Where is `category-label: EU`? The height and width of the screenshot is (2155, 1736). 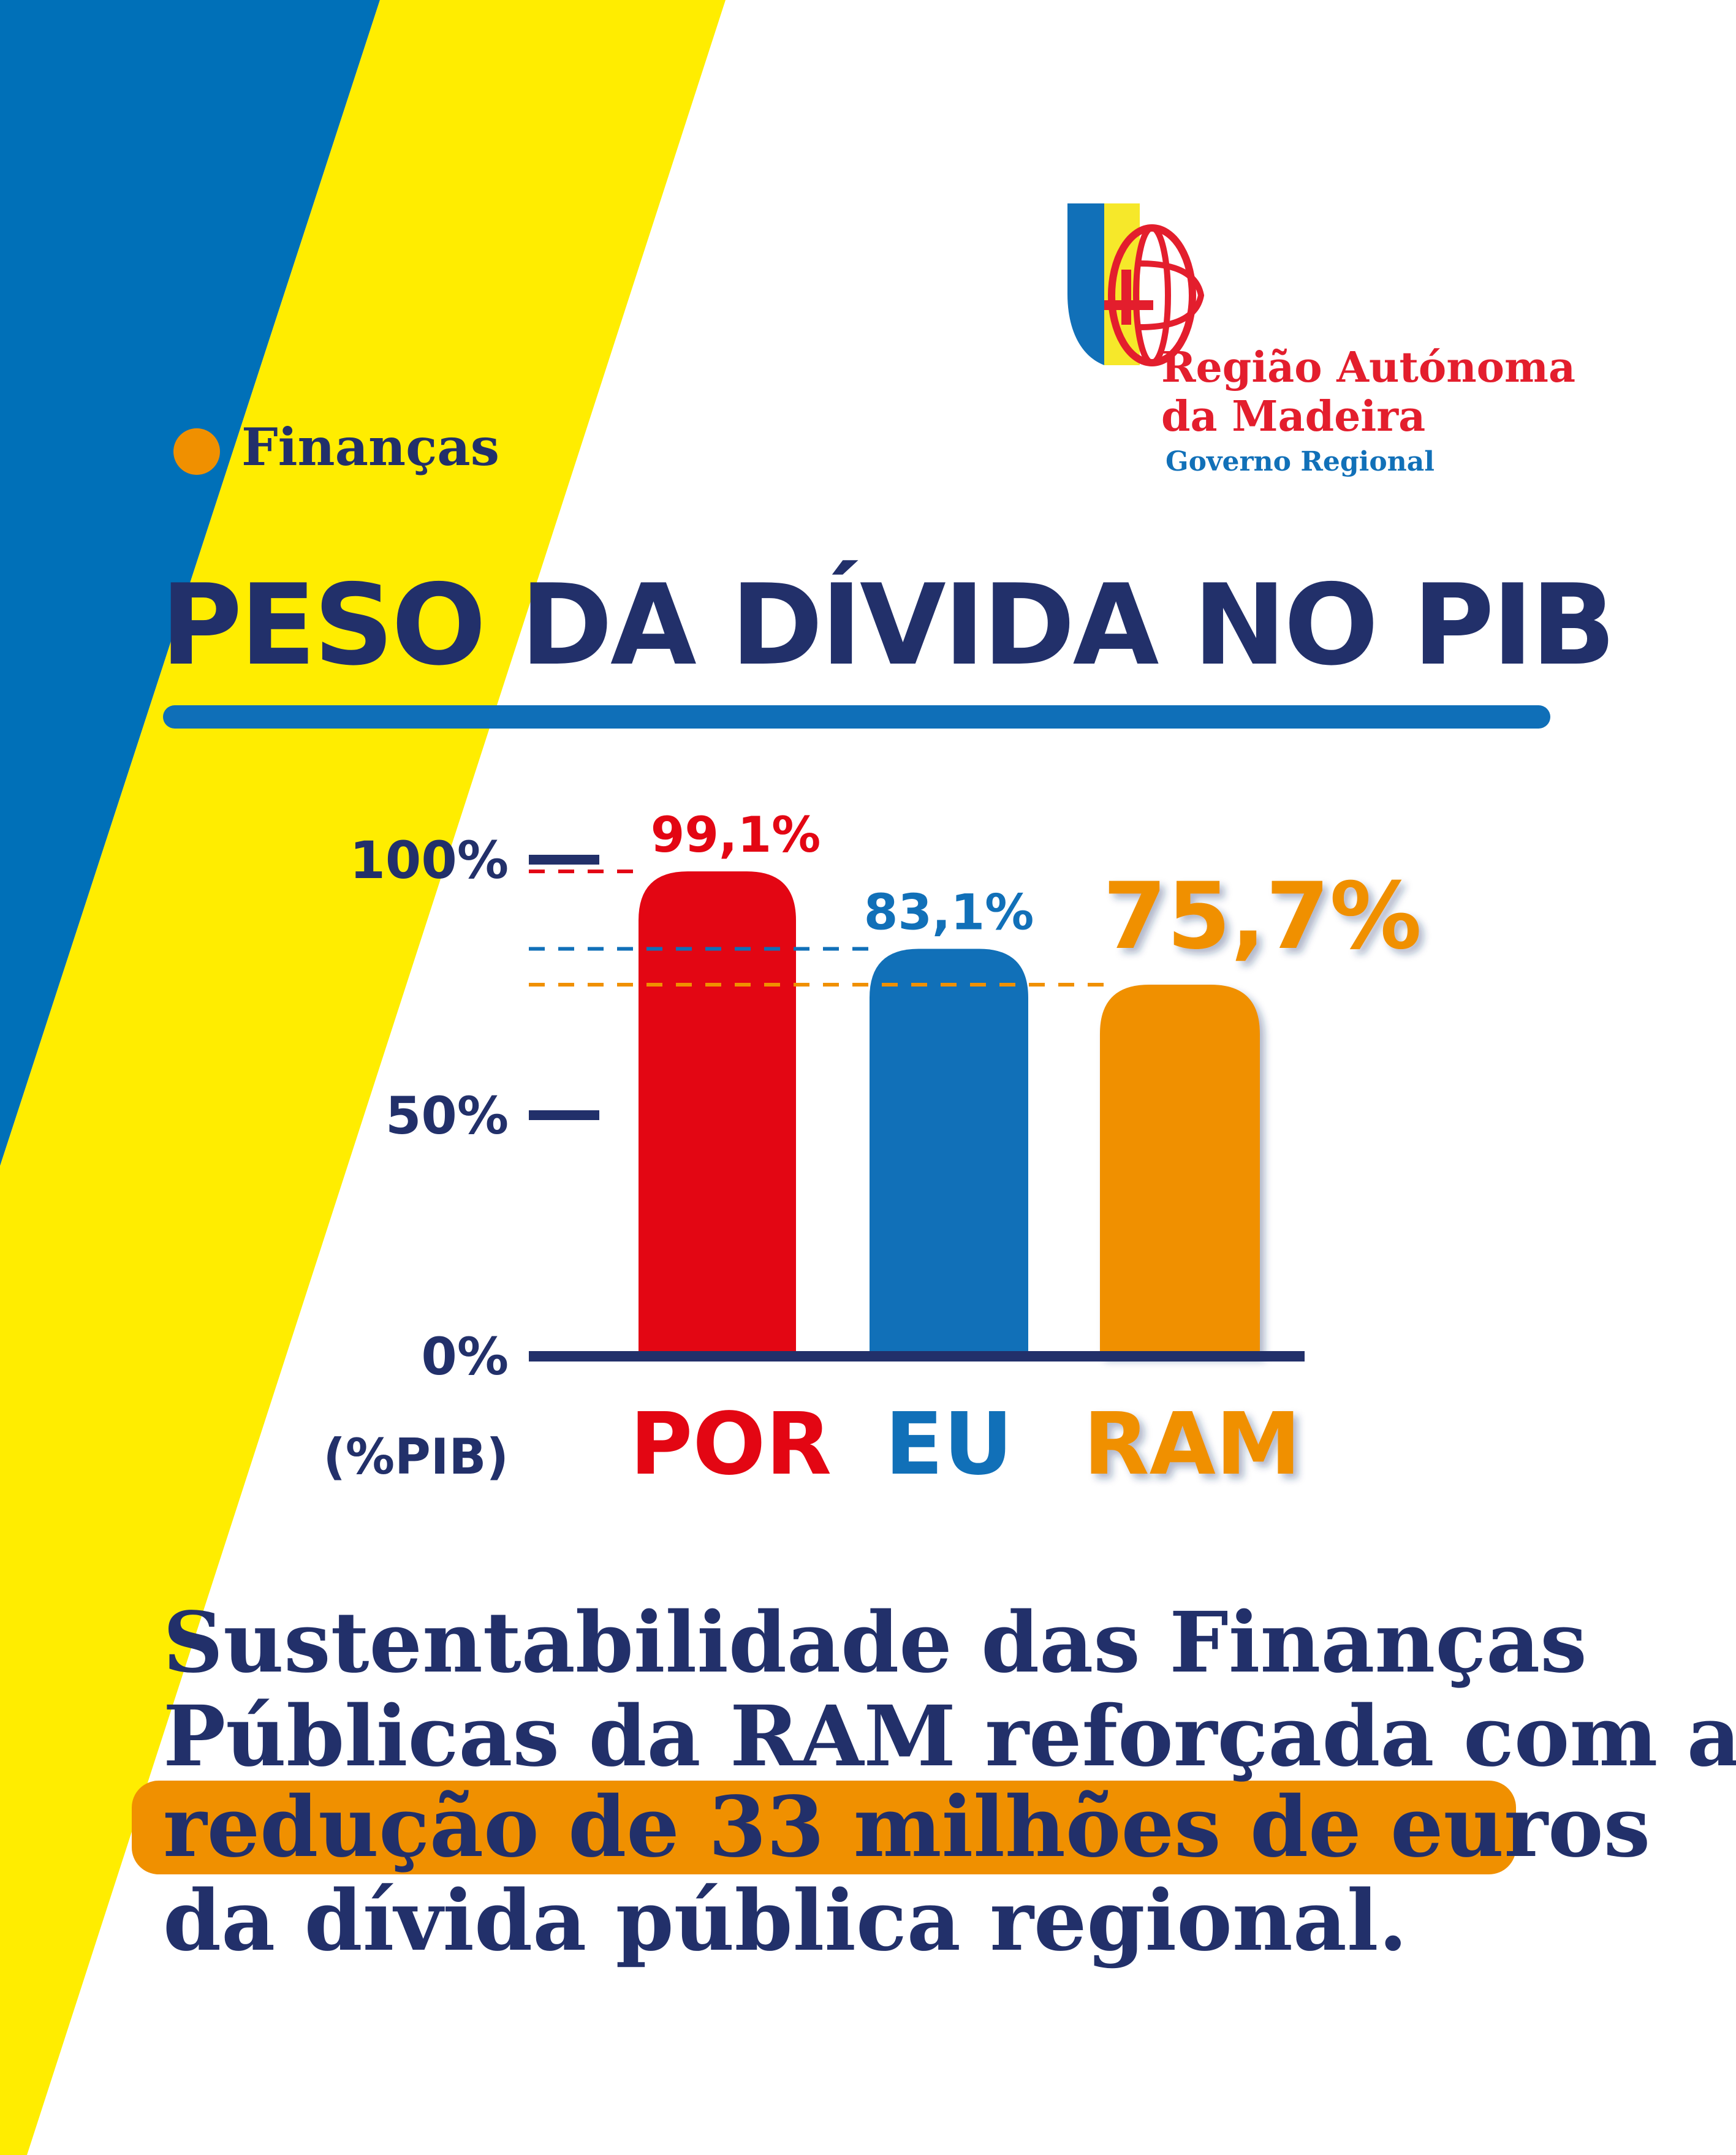 category-label: EU is located at coordinates (949, 1444).